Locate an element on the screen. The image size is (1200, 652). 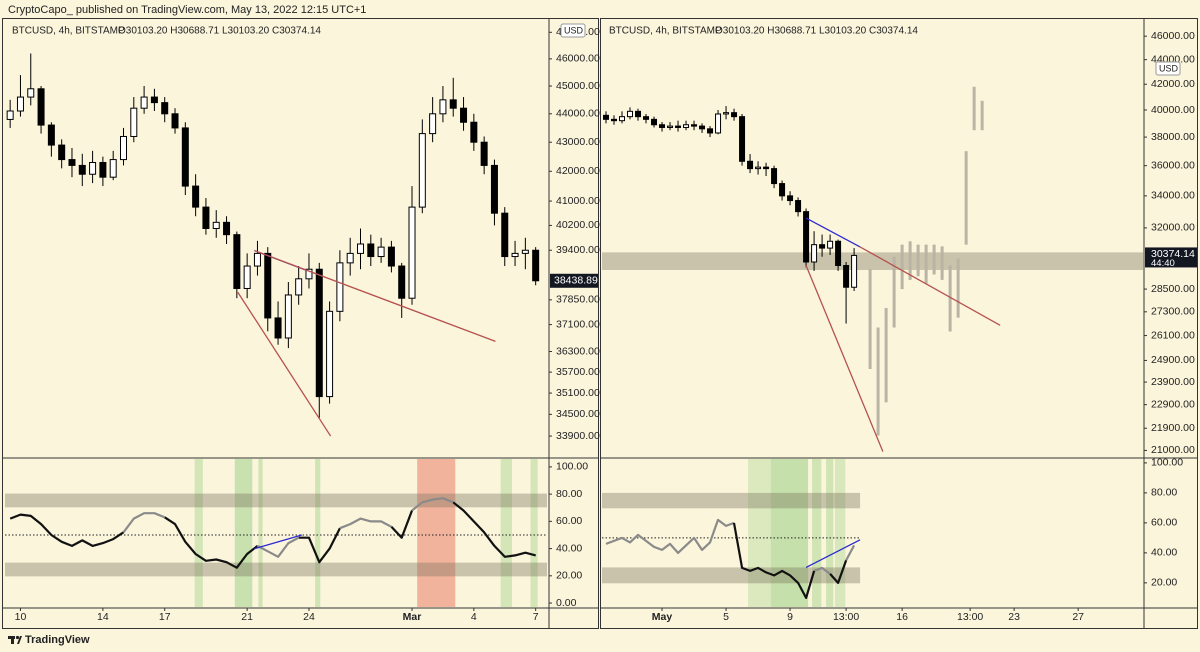
y-tick-label: 27300.00 is located at coordinates (1173, 312).